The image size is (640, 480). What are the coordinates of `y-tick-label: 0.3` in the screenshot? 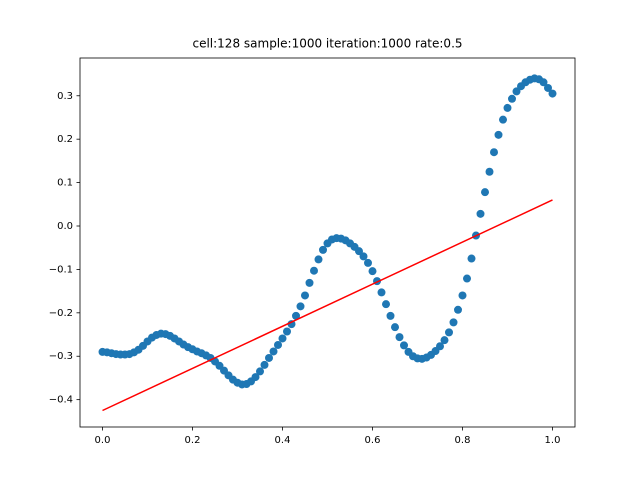 It's located at (65, 96).